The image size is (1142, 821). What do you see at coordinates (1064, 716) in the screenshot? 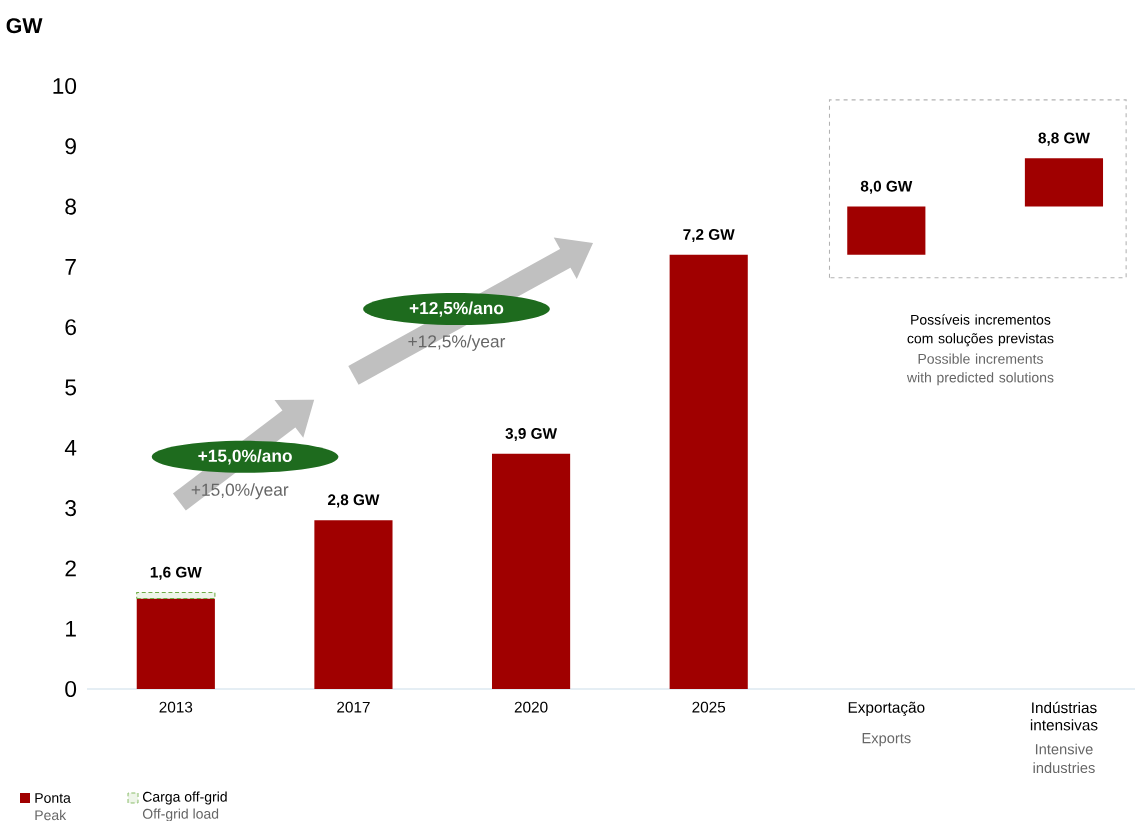
I see `x-tick-label: Indústrias intensivas` at bounding box center [1064, 716].